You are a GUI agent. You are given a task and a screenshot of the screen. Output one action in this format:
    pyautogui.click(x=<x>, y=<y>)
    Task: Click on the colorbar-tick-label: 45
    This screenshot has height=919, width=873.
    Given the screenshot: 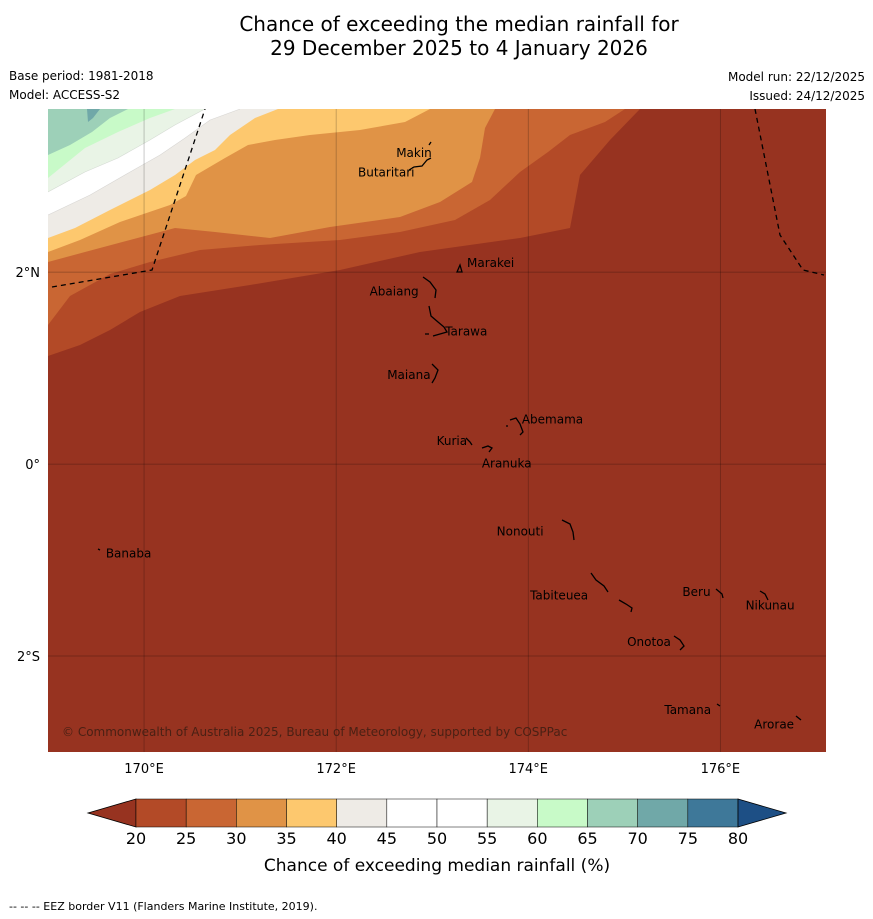 What is the action you would take?
    pyautogui.click(x=387, y=838)
    